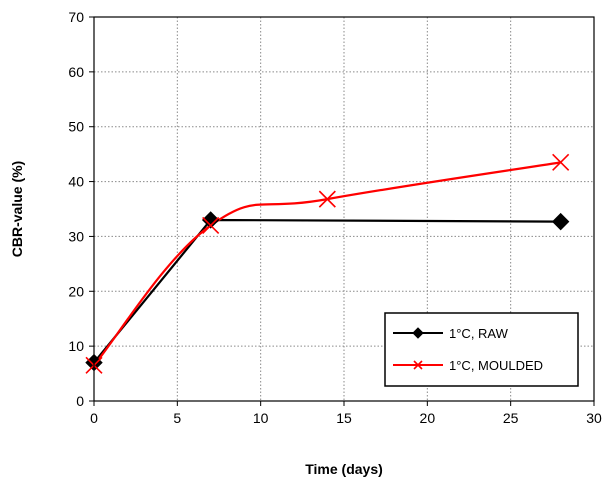  What do you see at coordinates (76, 72) in the screenshot?
I see `y-tick-label: 60` at bounding box center [76, 72].